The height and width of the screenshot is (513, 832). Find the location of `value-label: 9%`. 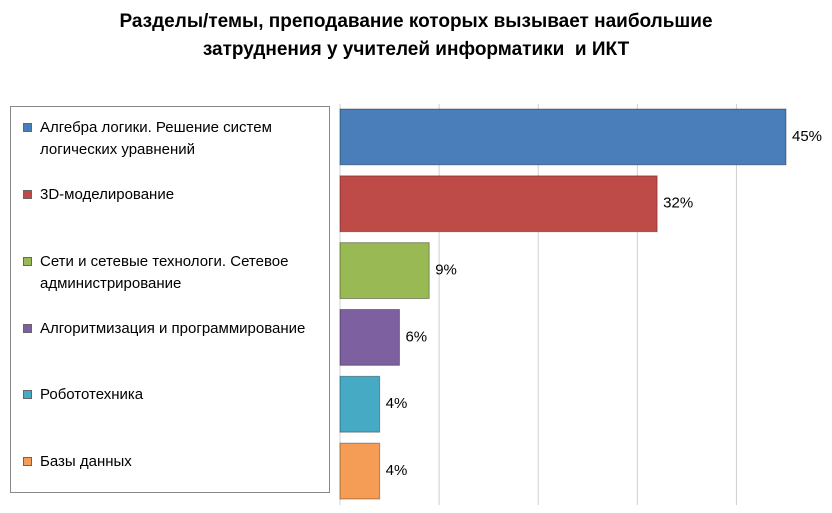

value-label: 9% is located at coordinates (446, 270).